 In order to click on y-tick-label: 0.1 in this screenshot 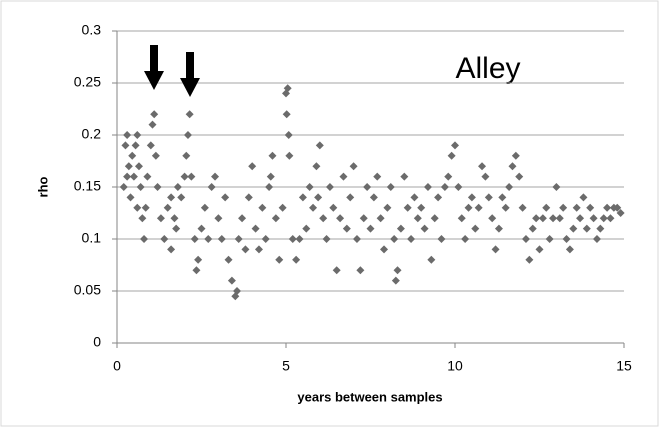, I will do `click(92, 238)`.